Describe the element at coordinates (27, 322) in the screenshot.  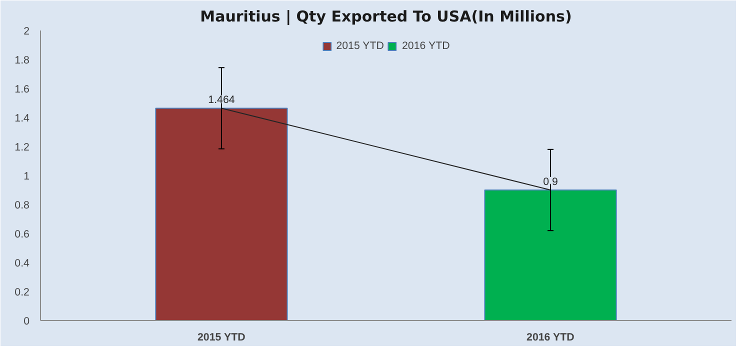
I see `y-tick-label: 0` at that location.